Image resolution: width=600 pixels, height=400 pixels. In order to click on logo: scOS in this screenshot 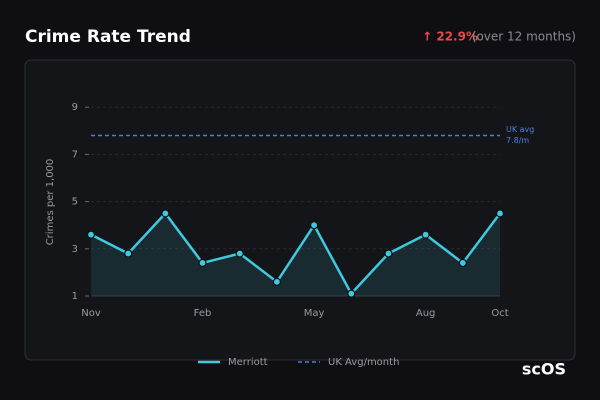, I will do `click(544, 369)`.